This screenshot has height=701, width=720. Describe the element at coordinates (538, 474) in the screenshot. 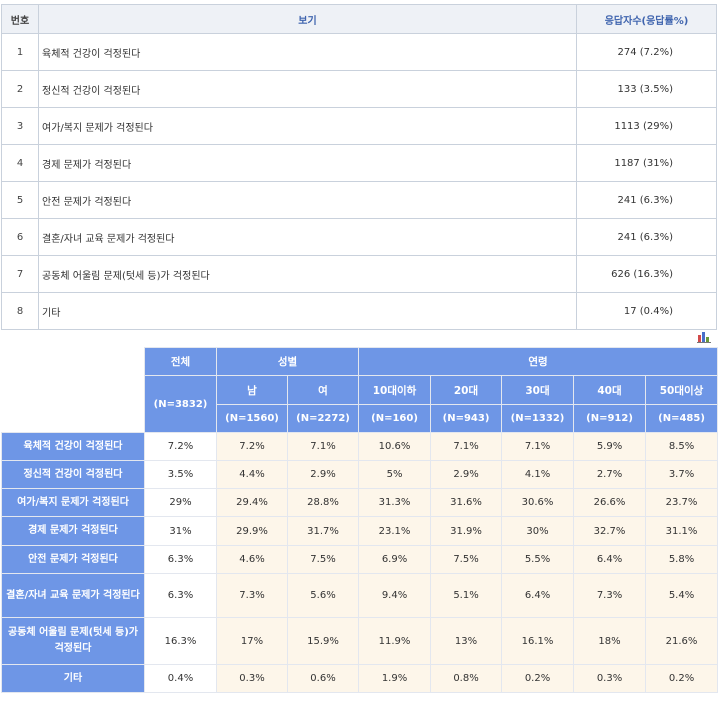

I see `cell-value: 4.1%` at that location.